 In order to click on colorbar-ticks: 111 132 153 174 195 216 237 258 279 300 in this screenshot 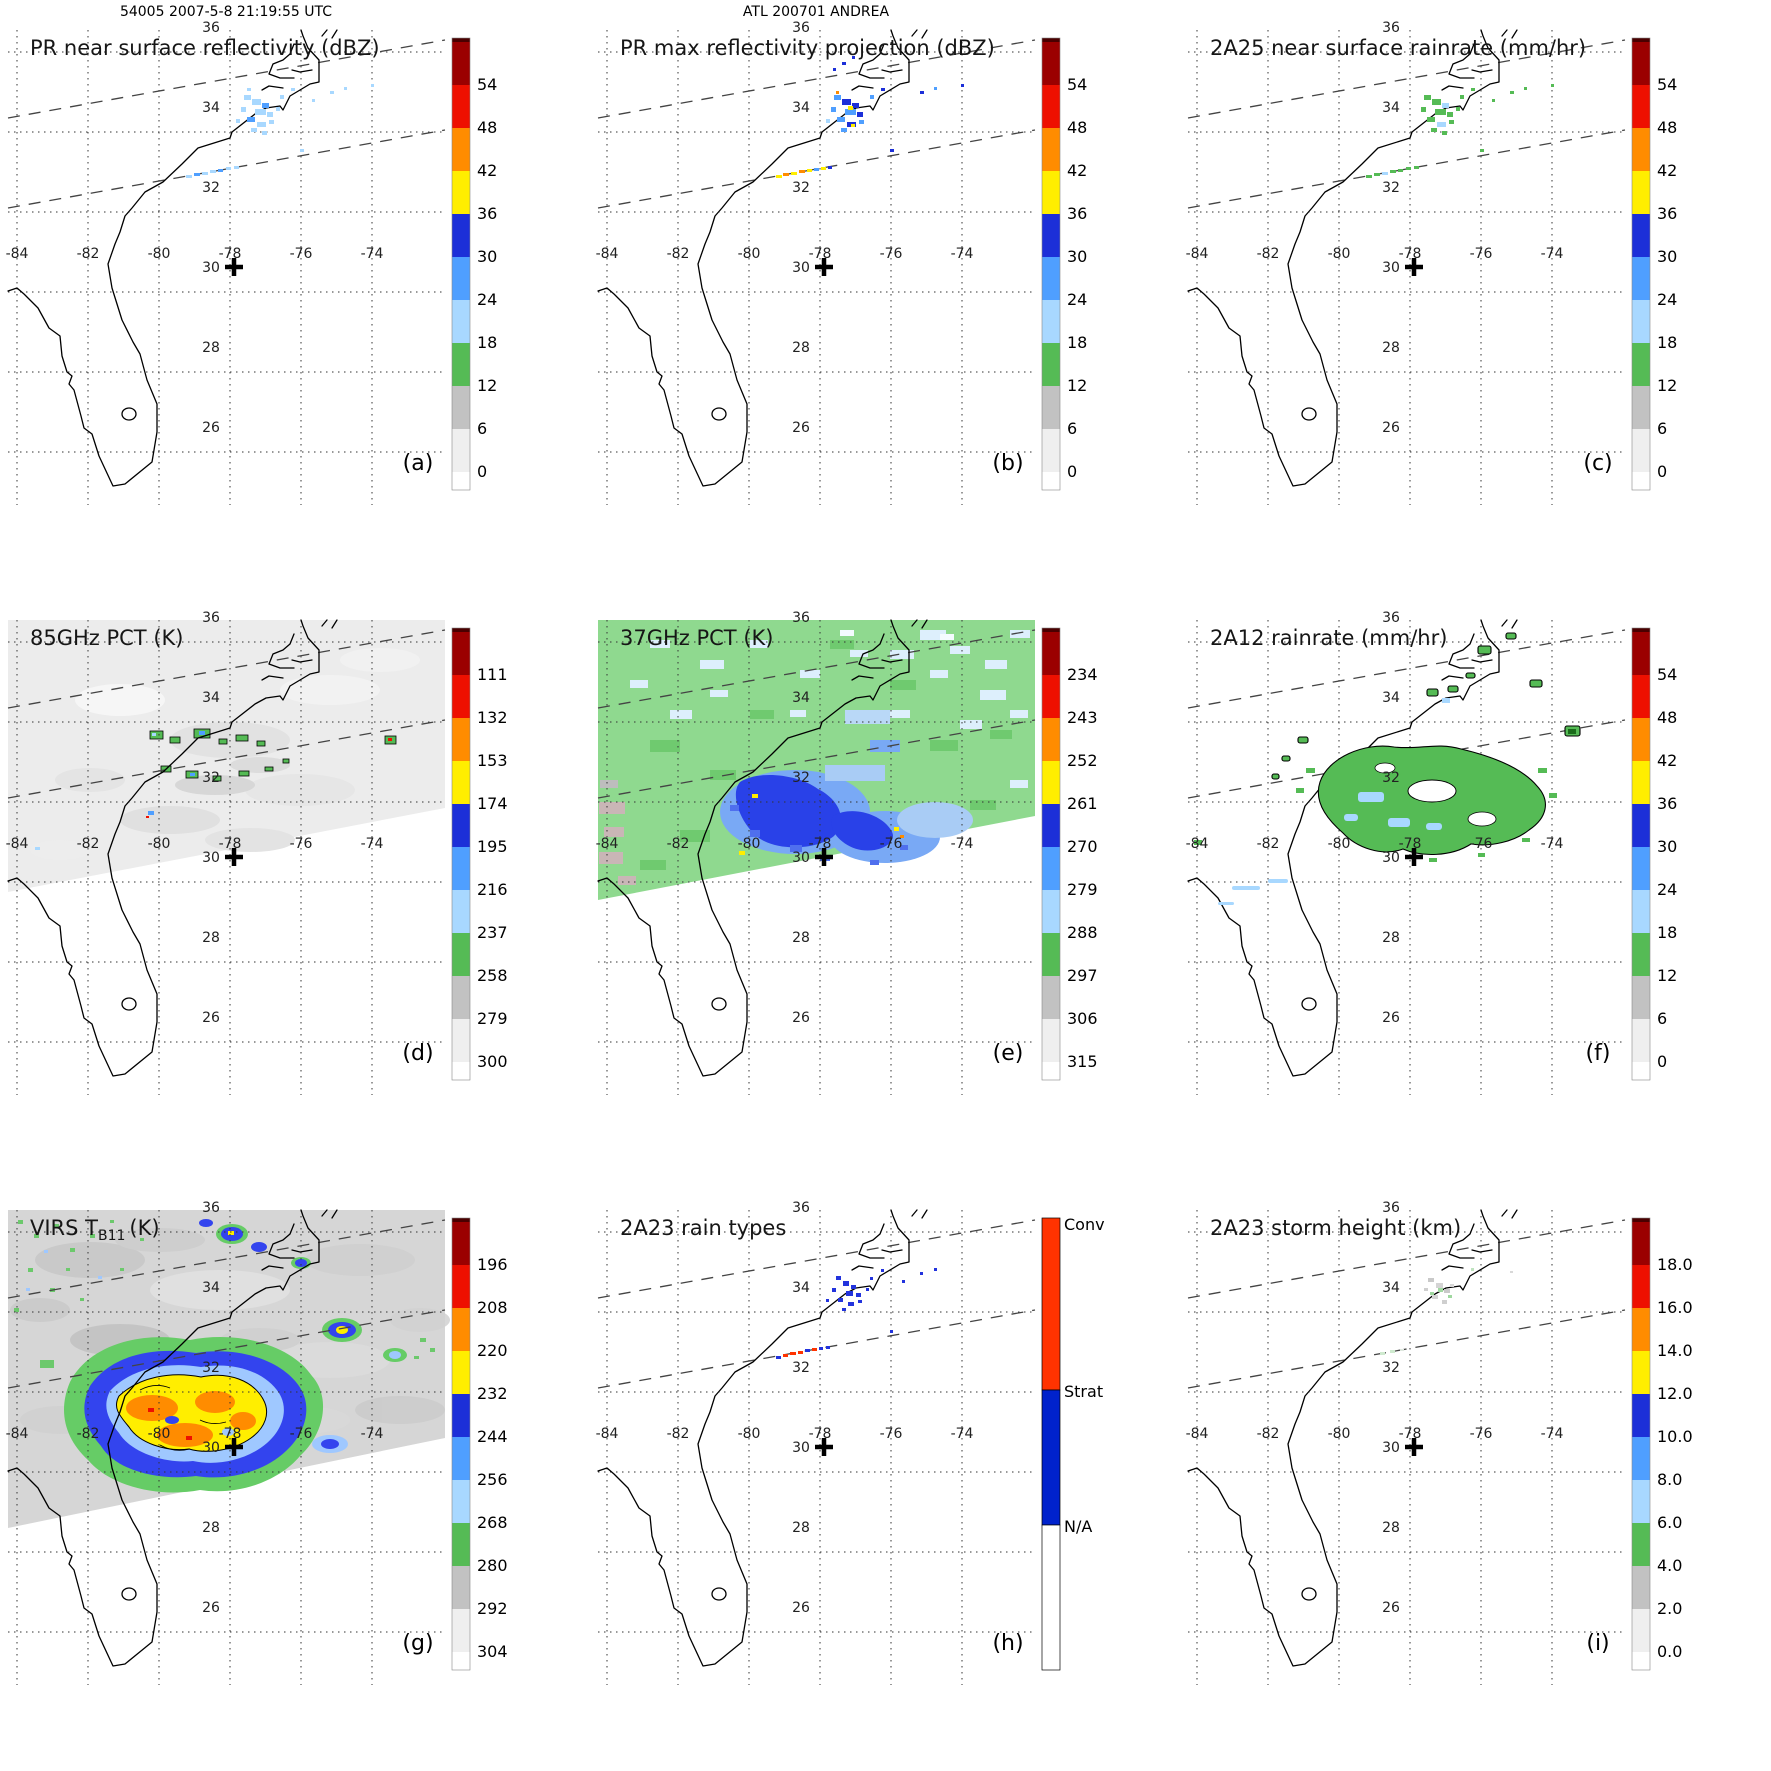, I will do `click(492, 868)`.